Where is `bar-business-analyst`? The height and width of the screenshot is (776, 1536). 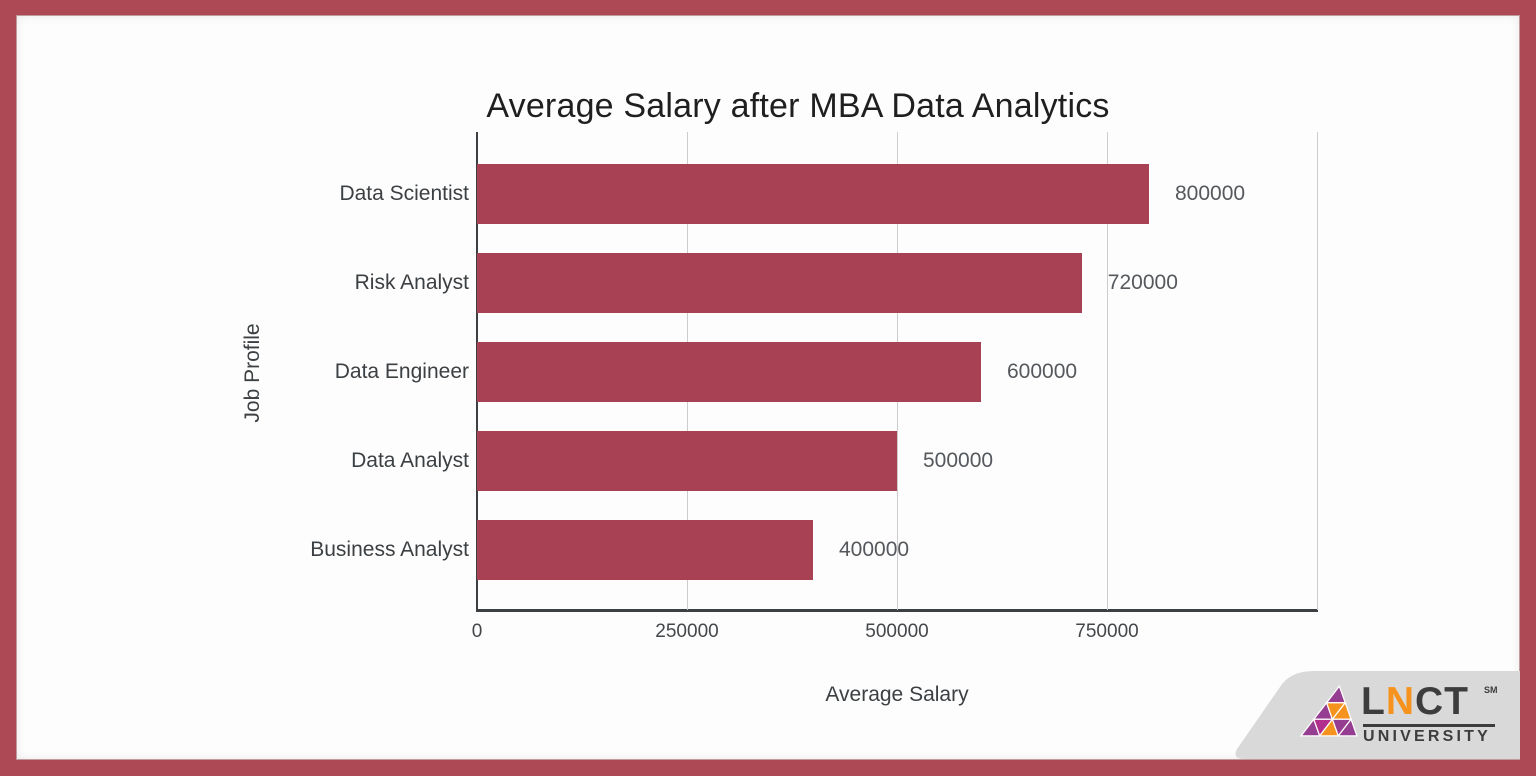 bar-business-analyst is located at coordinates (645, 550).